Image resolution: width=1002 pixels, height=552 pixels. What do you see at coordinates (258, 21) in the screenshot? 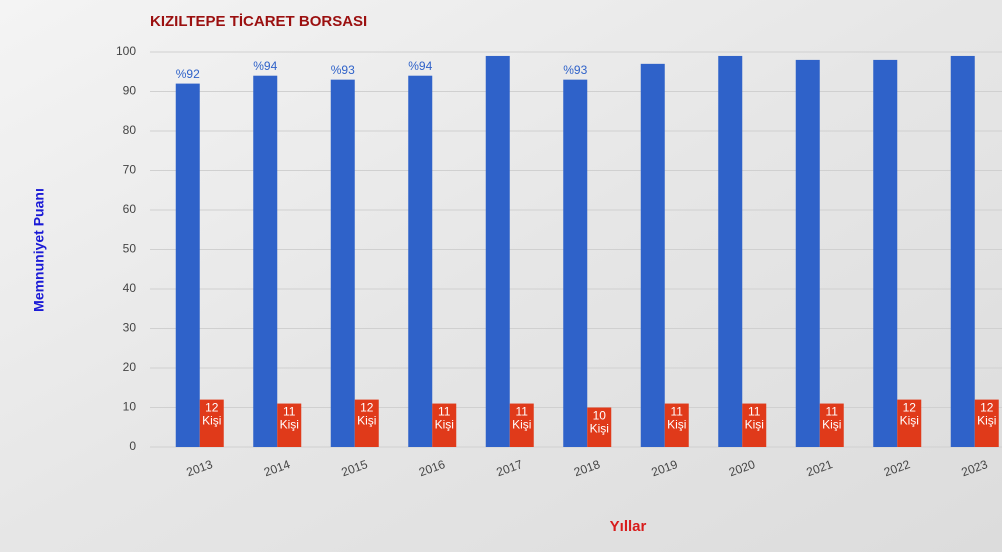
I see `chart-title: KIZILTEPE TİCARET BORSASI` at bounding box center [258, 21].